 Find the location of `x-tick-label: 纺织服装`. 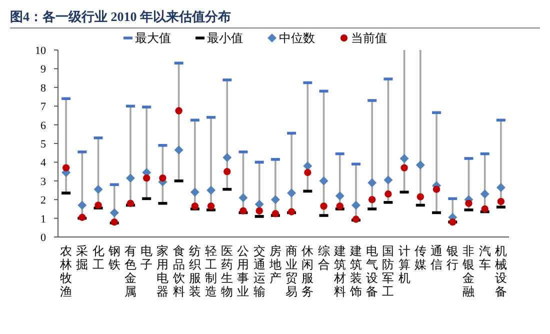

x-tick-label: 纺织服装 is located at coordinates (194, 271).